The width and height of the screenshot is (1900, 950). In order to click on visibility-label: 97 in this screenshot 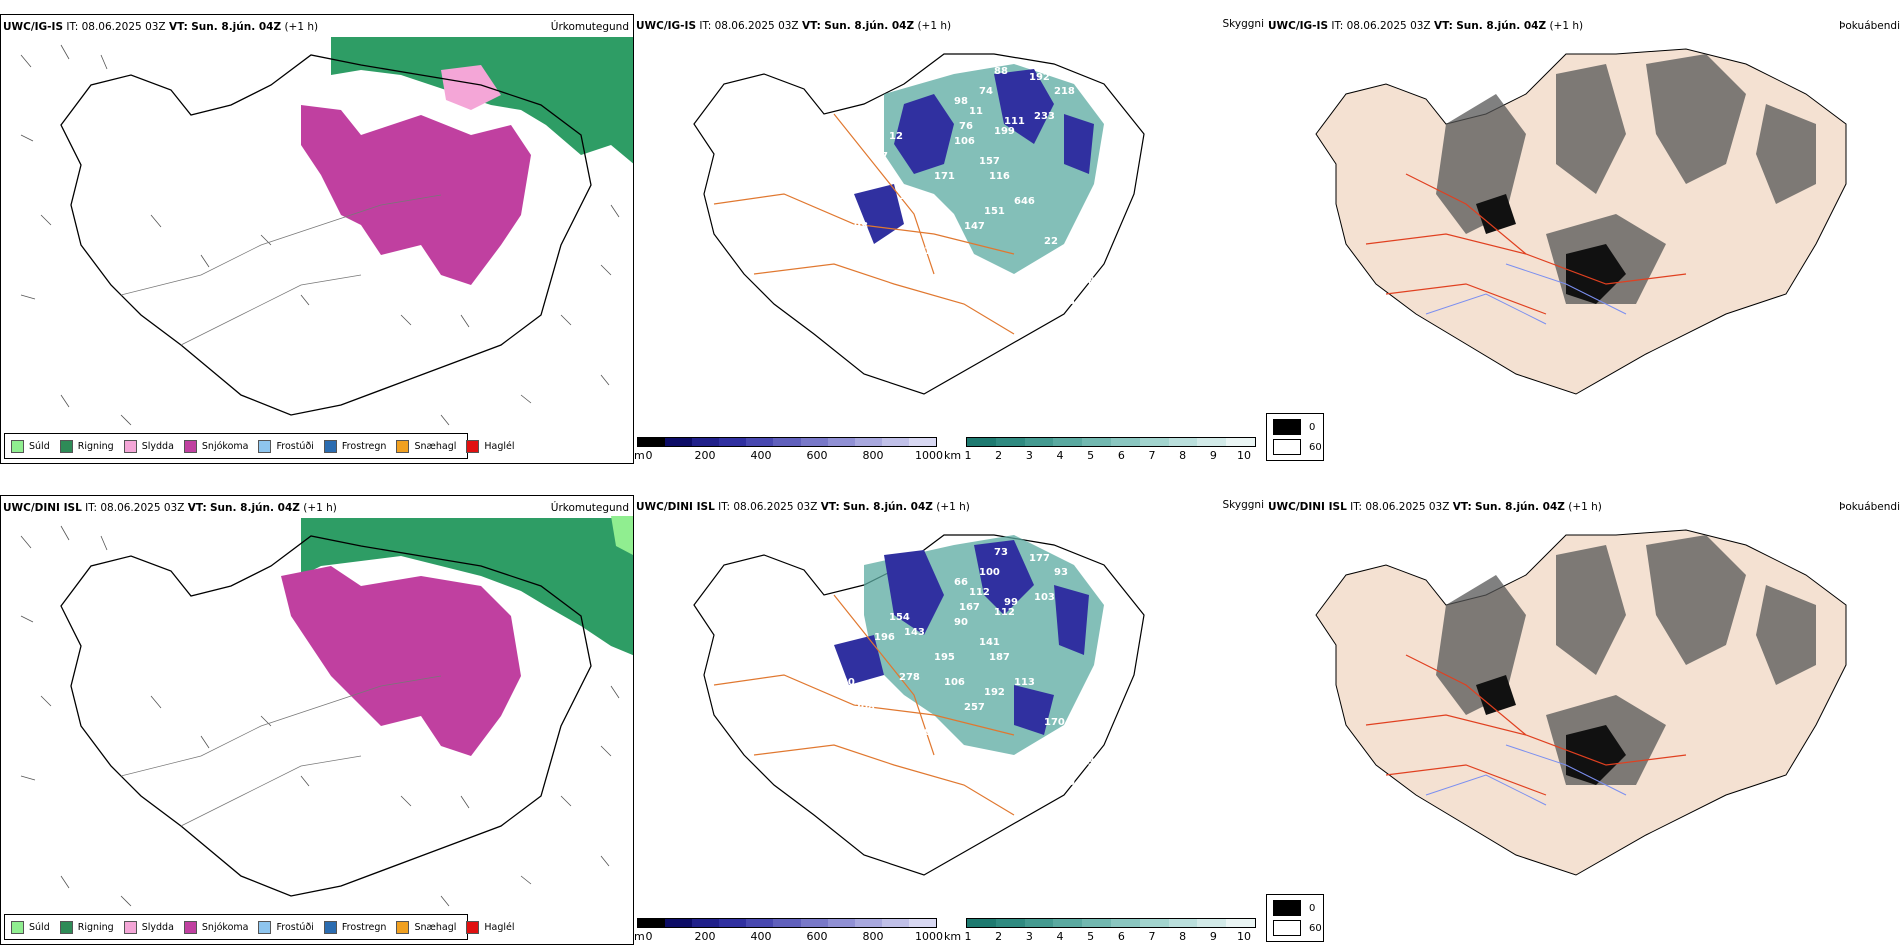, I will do `click(881, 156)`.